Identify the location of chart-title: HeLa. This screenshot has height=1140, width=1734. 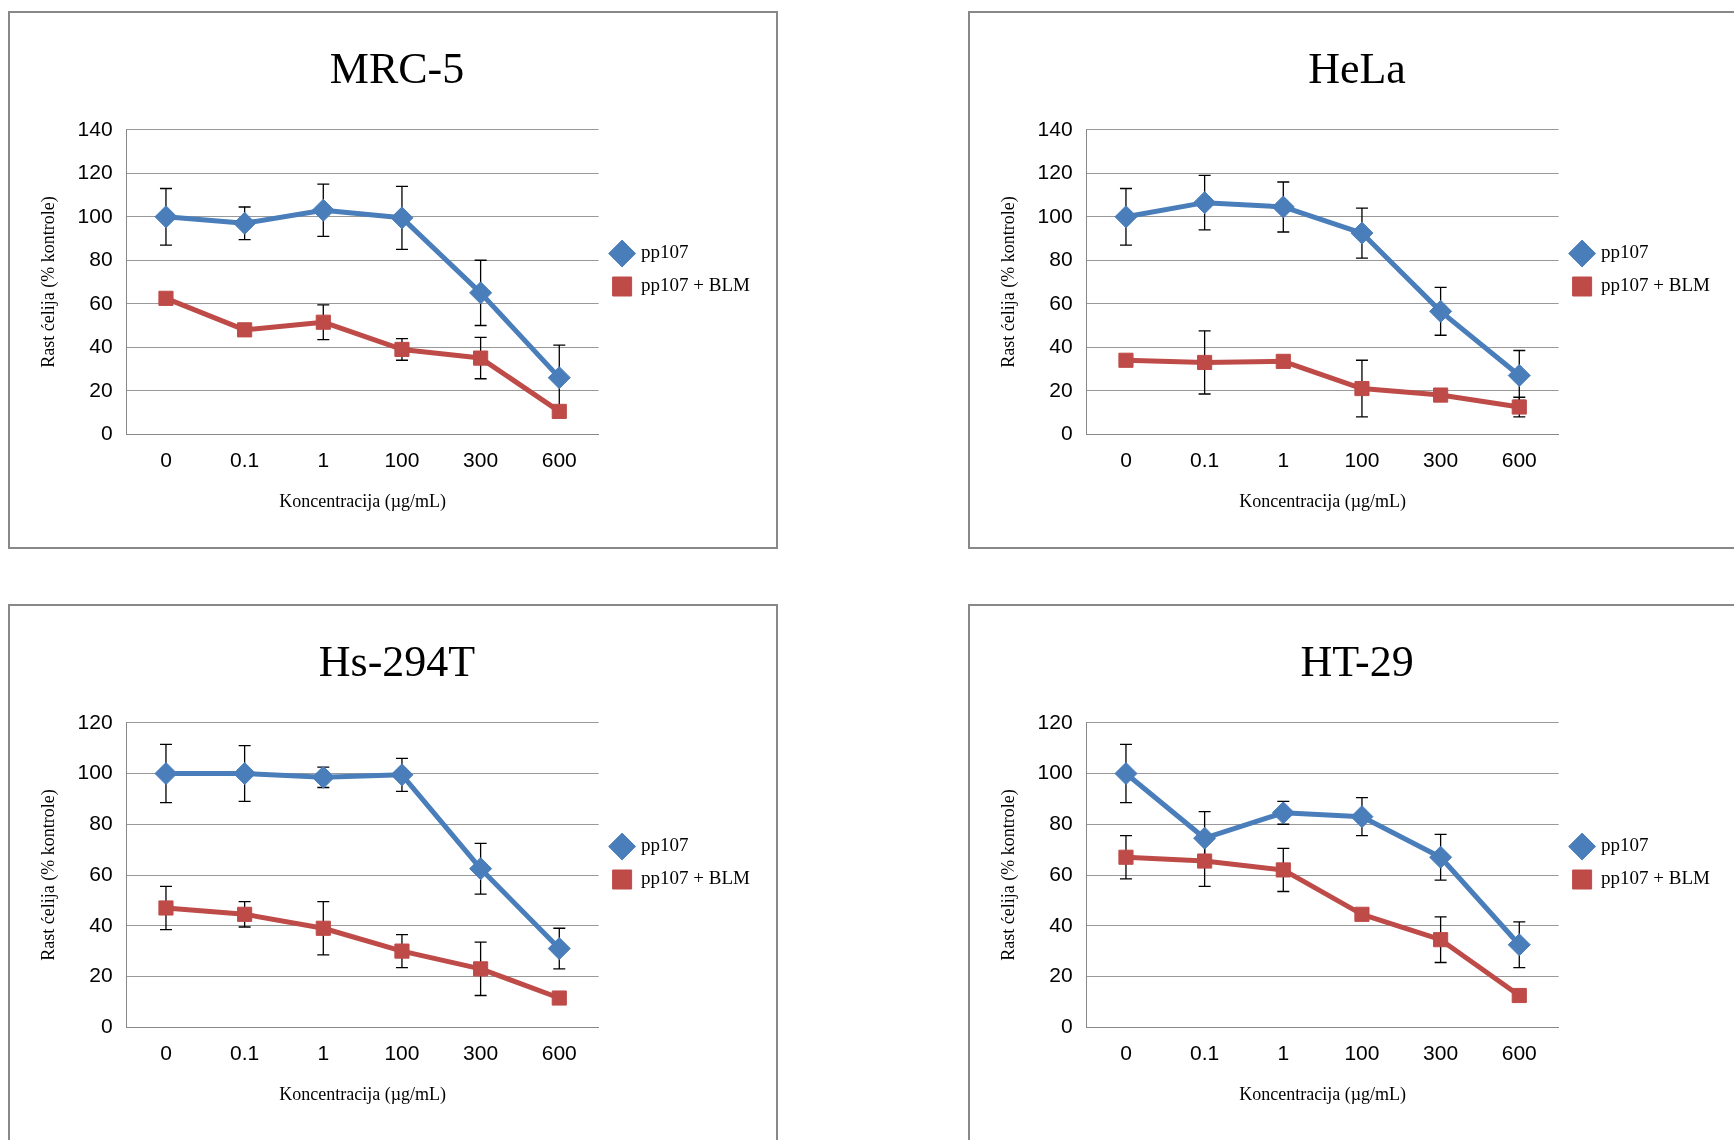
(1357, 68).